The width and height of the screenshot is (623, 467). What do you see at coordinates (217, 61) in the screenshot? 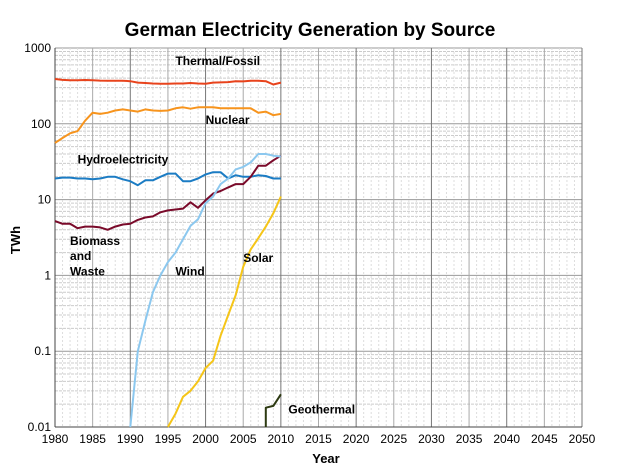
I see `annotation-label: Thermal/Fossil` at bounding box center [217, 61].